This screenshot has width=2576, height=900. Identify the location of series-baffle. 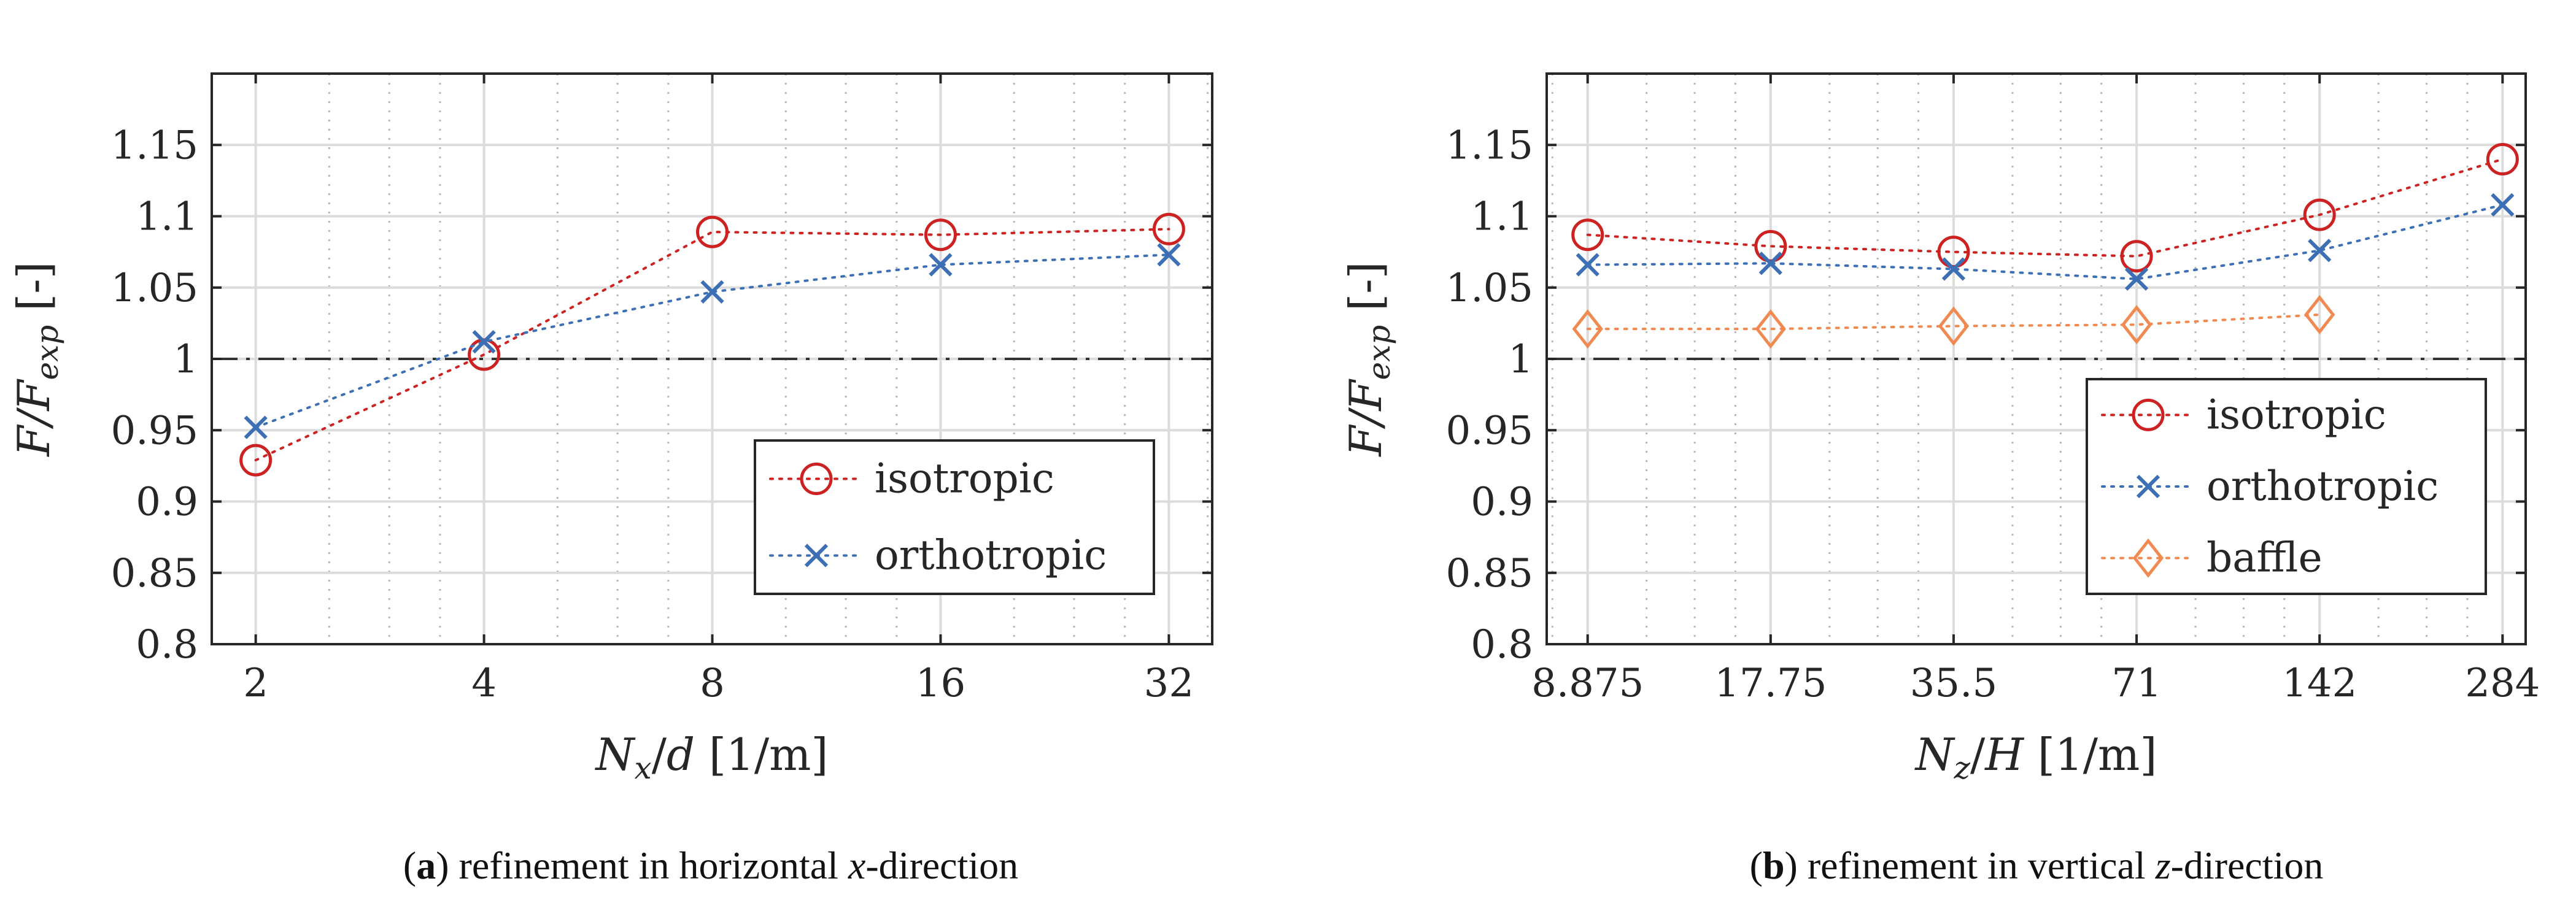
(1953, 321).